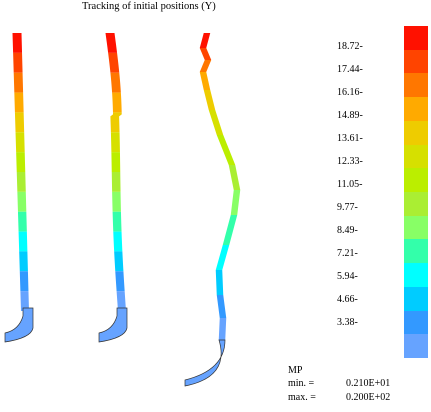  What do you see at coordinates (368, 397) in the screenshot?
I see `max-value: 0.200E+02` at bounding box center [368, 397].